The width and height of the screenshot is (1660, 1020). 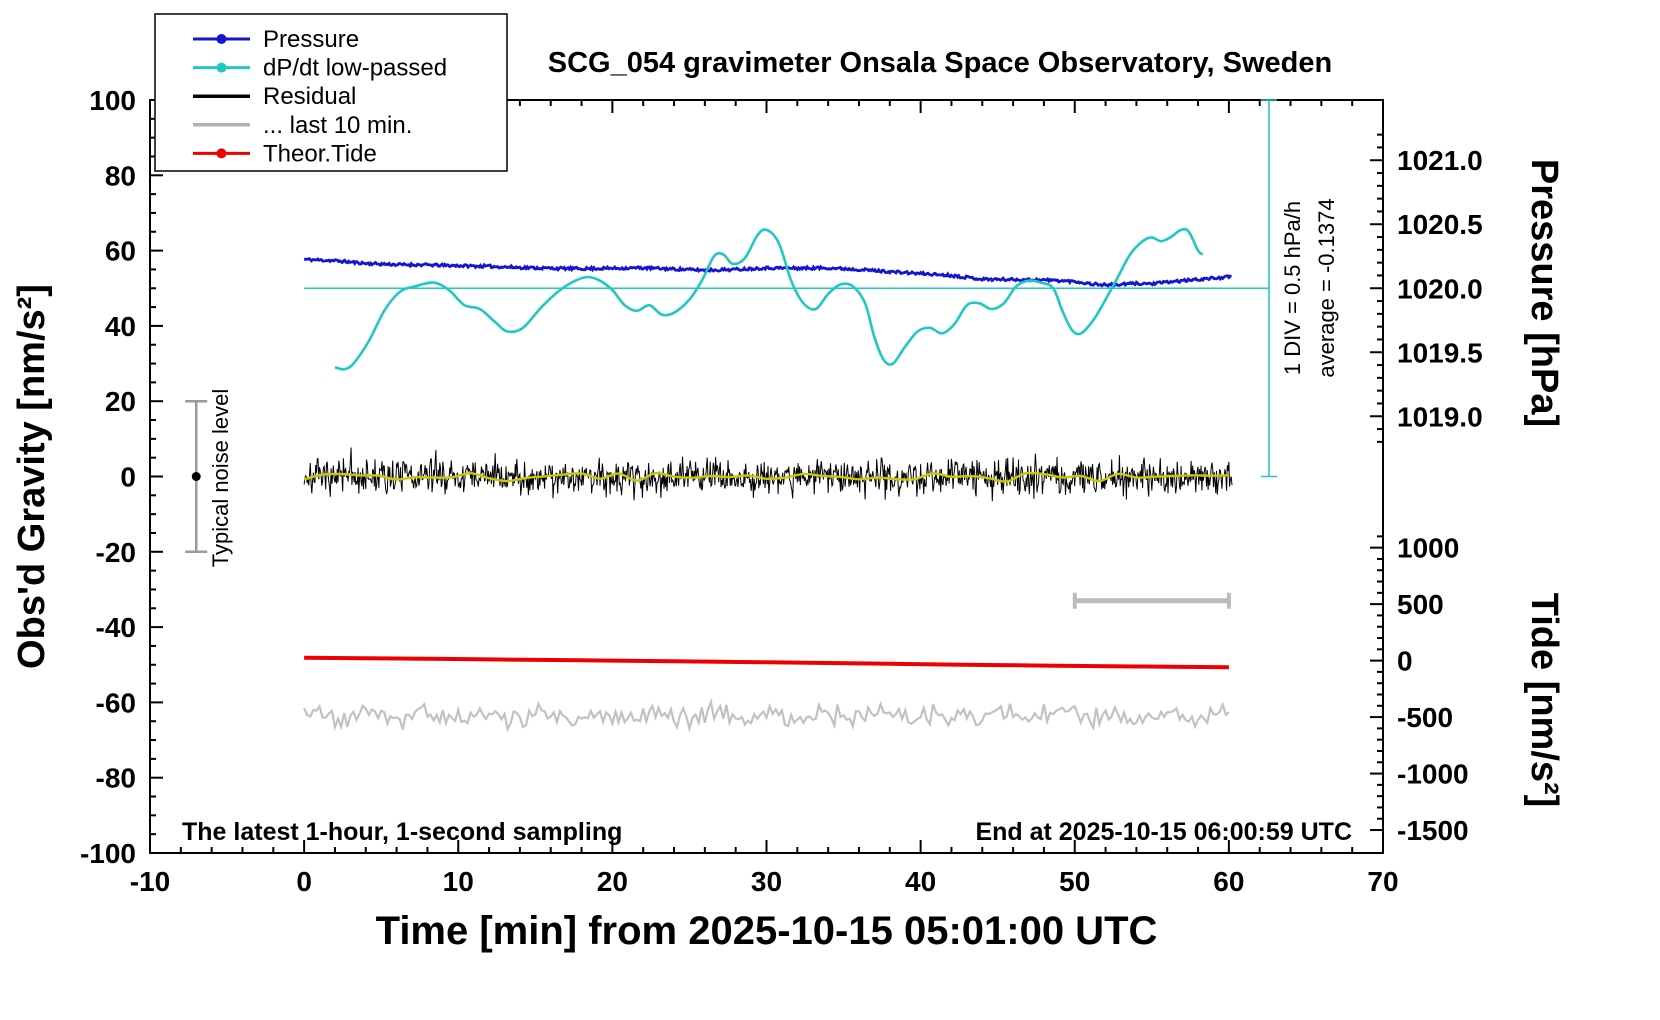 What do you see at coordinates (32, 476) in the screenshot?
I see `y-left-axis-label: Obs'd Gravity [nm/s²]` at bounding box center [32, 476].